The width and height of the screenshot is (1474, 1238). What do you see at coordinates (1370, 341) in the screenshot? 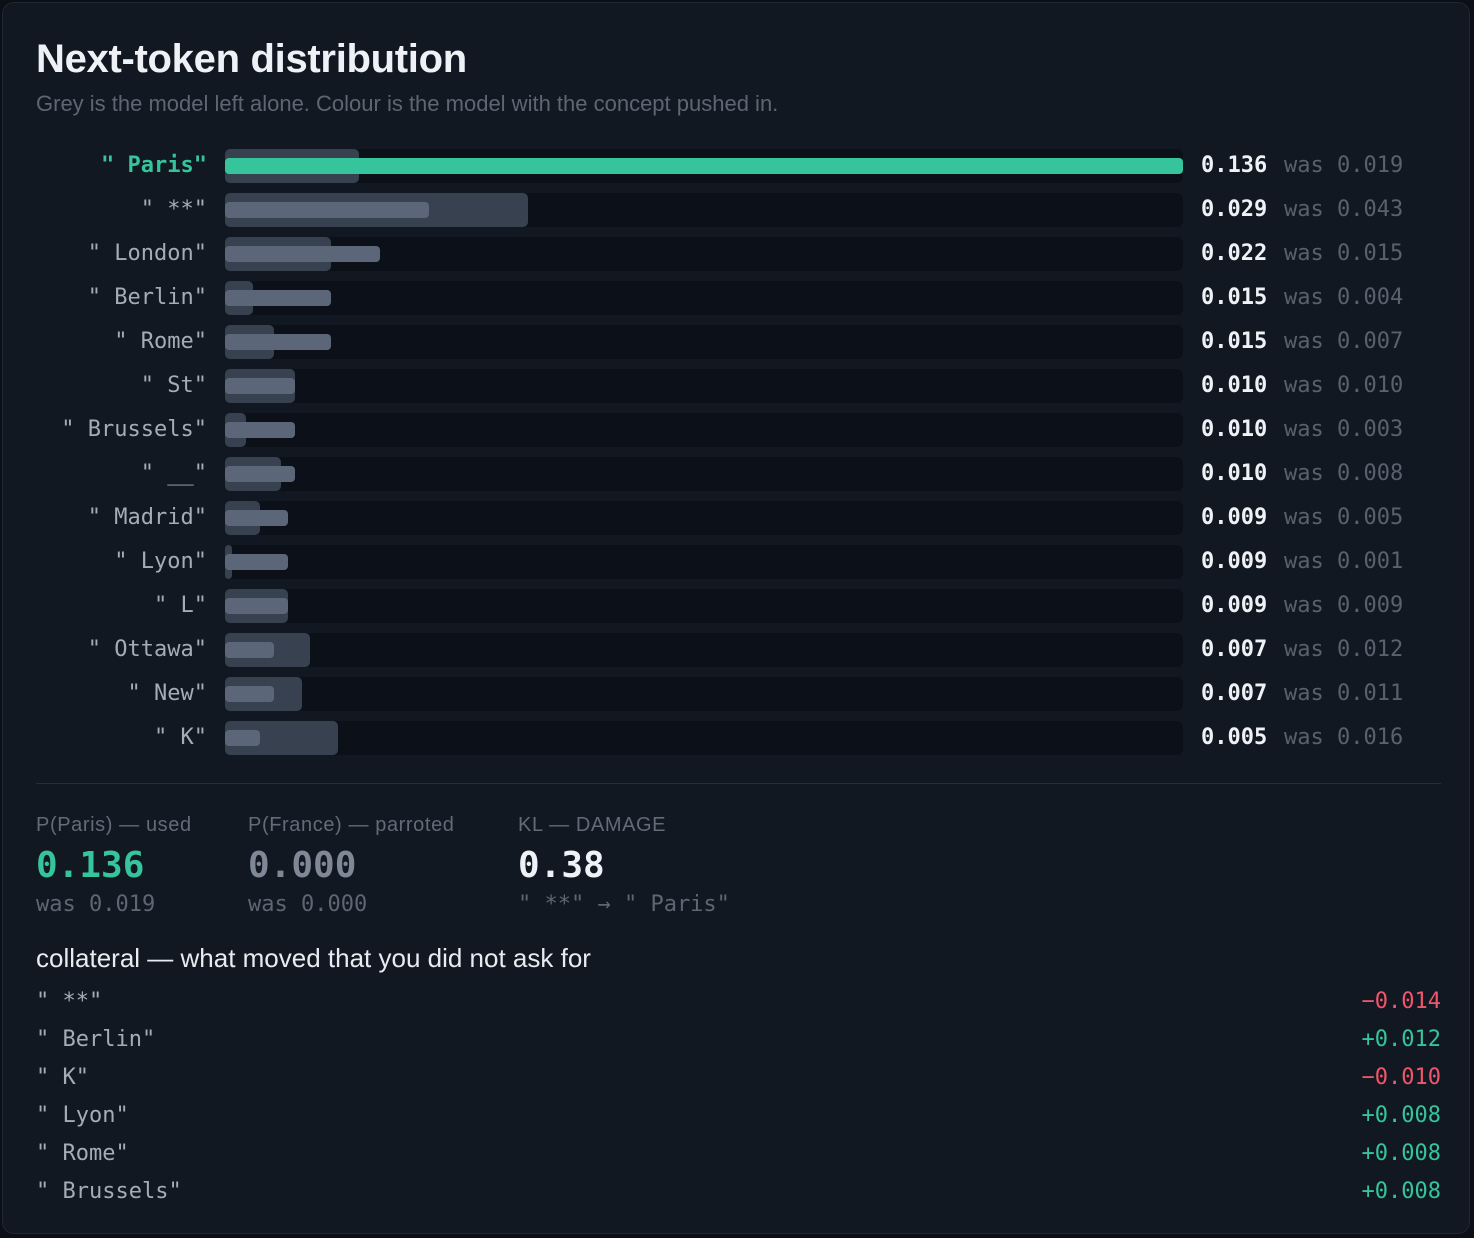
I see `was-number: 0.007` at bounding box center [1370, 341].